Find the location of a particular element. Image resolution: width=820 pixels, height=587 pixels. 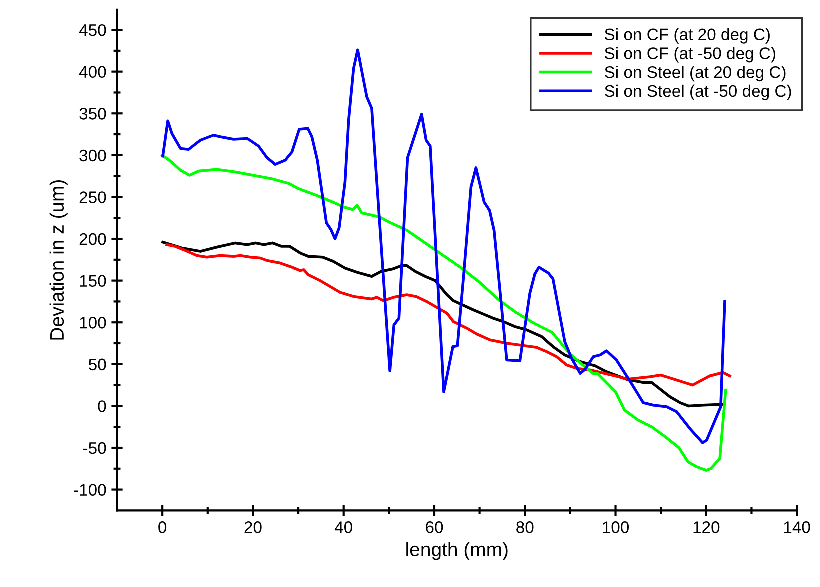

x-tick-label: 40 is located at coordinates (343, 528).